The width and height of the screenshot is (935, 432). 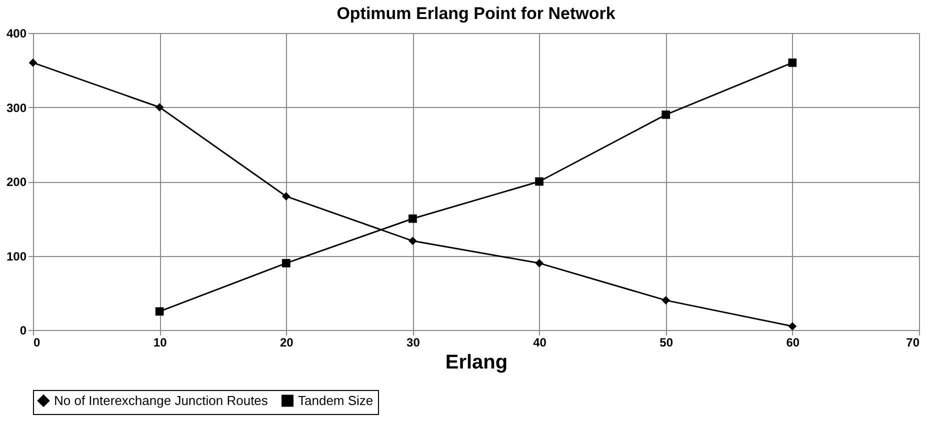 What do you see at coordinates (16, 256) in the screenshot?
I see `y-tick-label: 100` at bounding box center [16, 256].